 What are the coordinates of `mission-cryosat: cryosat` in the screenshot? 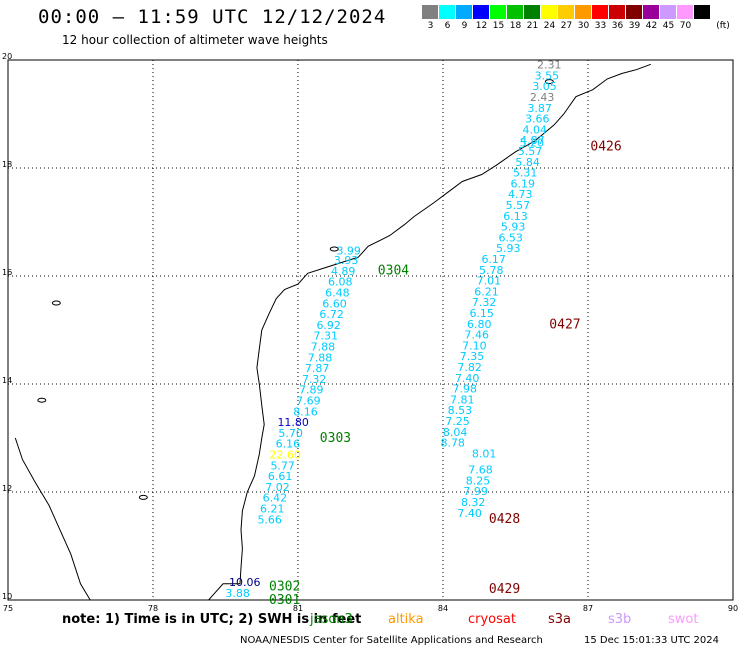 It's located at (492, 619).